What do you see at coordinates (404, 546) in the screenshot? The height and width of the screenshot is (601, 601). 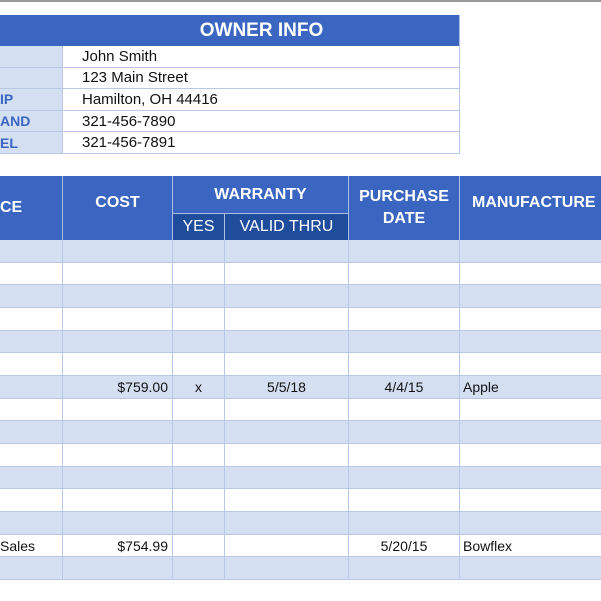 I see `cell-purchase-date: 5/20/15` at bounding box center [404, 546].